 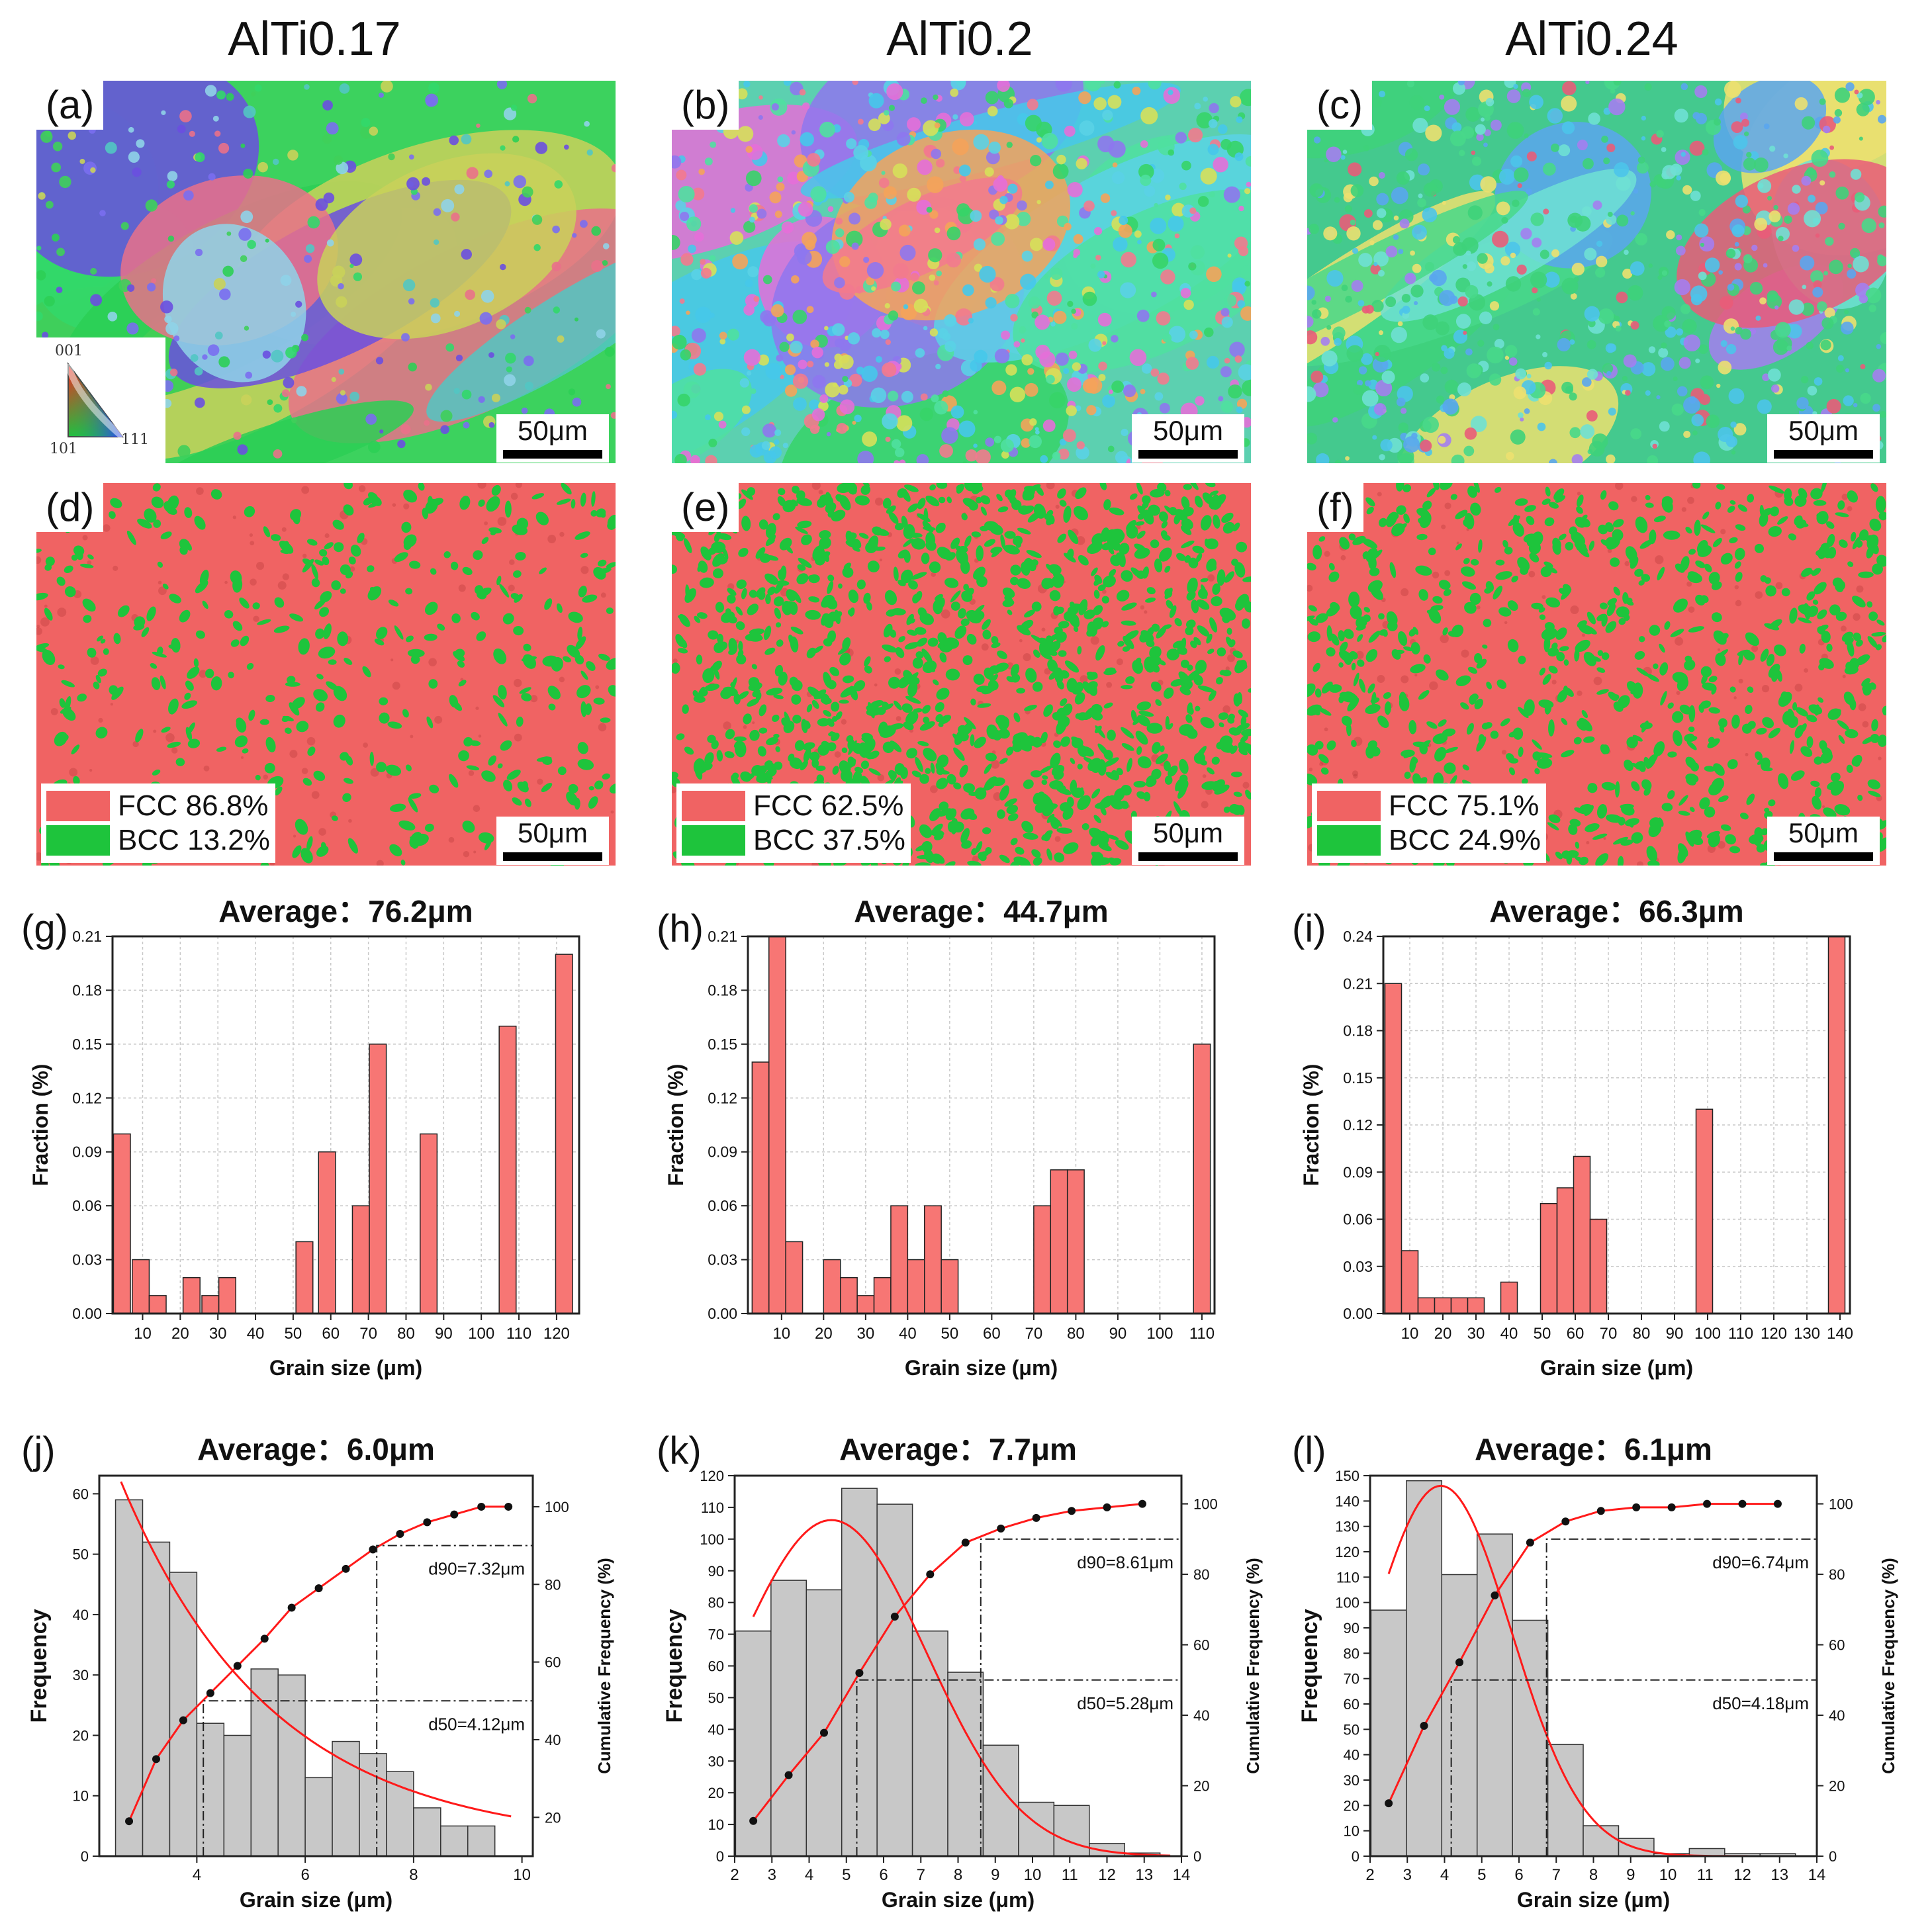 I want to click on x-tick-label: 11, so click(x=1070, y=1875).